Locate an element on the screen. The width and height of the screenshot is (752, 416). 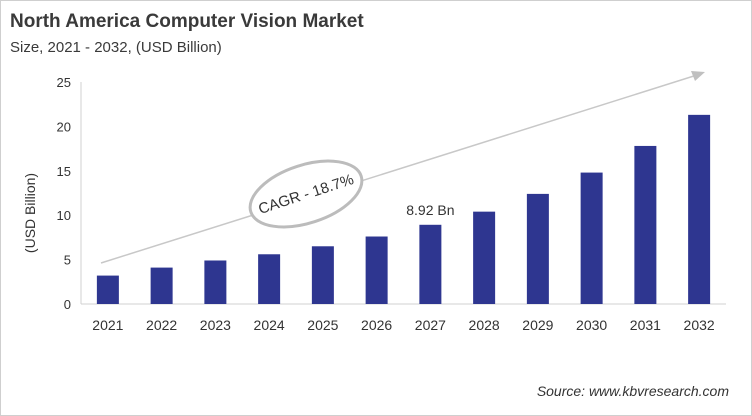
y-tick-label: 20 is located at coordinates (64, 126).